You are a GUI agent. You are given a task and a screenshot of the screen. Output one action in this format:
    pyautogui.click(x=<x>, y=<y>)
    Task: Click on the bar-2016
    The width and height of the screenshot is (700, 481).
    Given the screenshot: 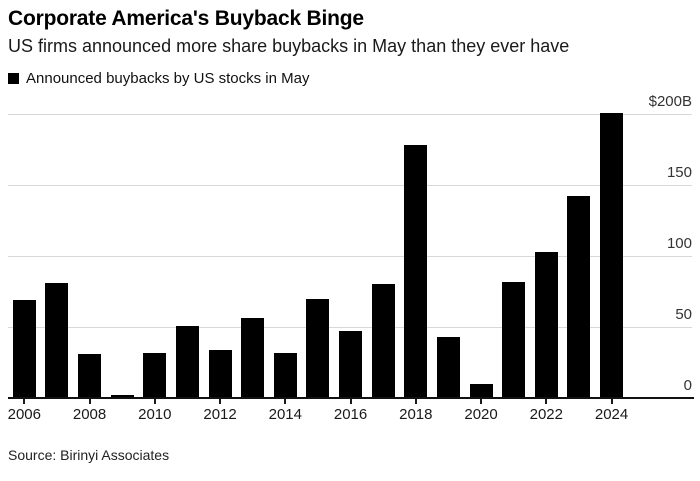 What is the action you would take?
    pyautogui.click(x=351, y=364)
    